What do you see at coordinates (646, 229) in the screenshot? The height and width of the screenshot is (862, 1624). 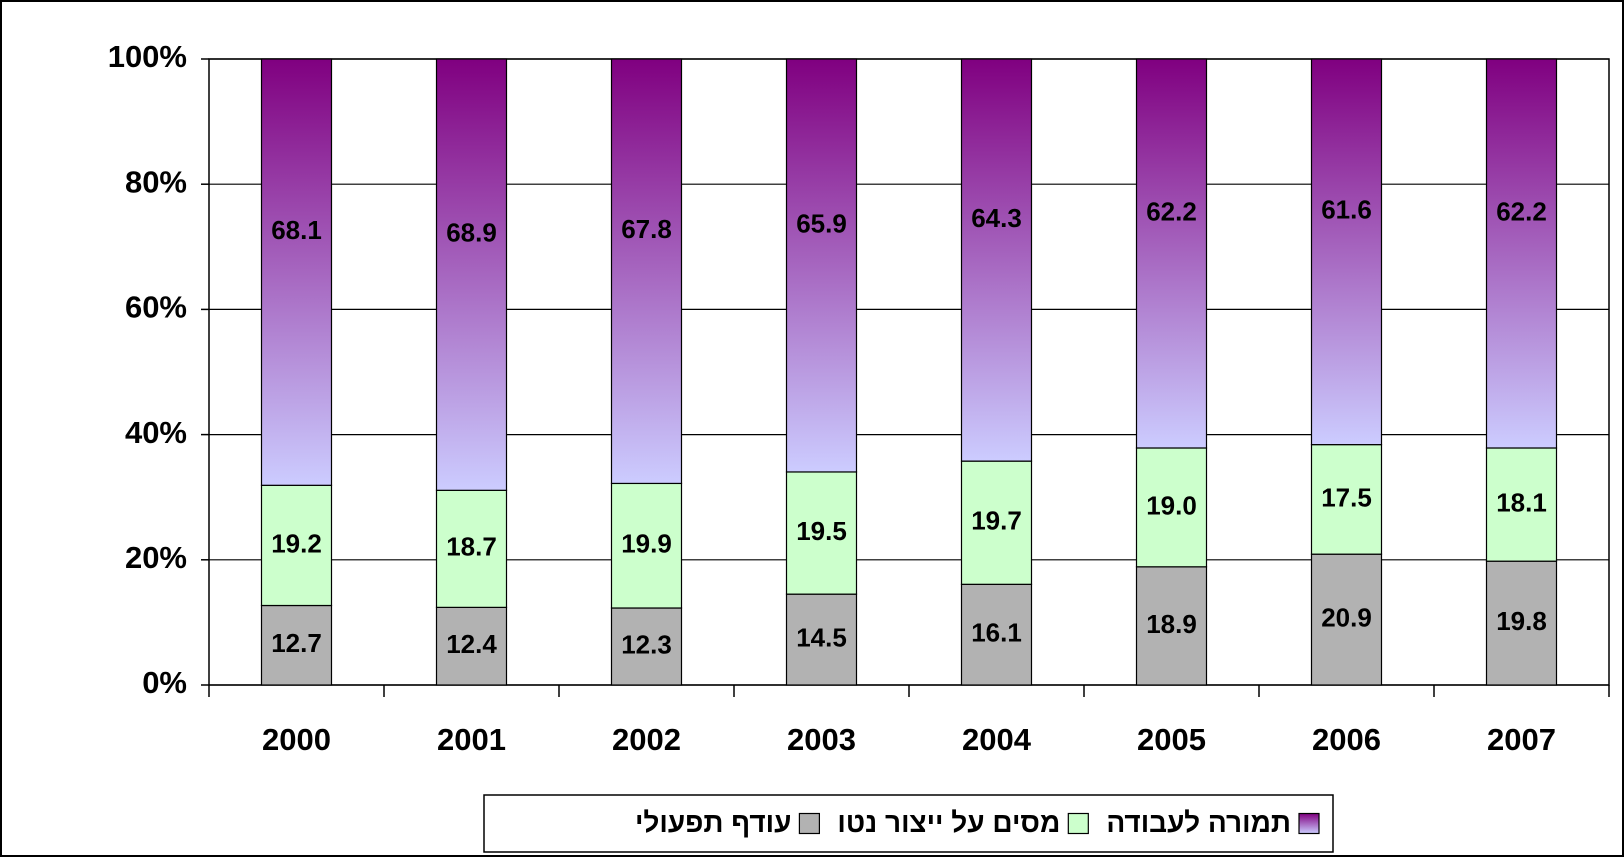 I see `data-label: 67.8` at bounding box center [646, 229].